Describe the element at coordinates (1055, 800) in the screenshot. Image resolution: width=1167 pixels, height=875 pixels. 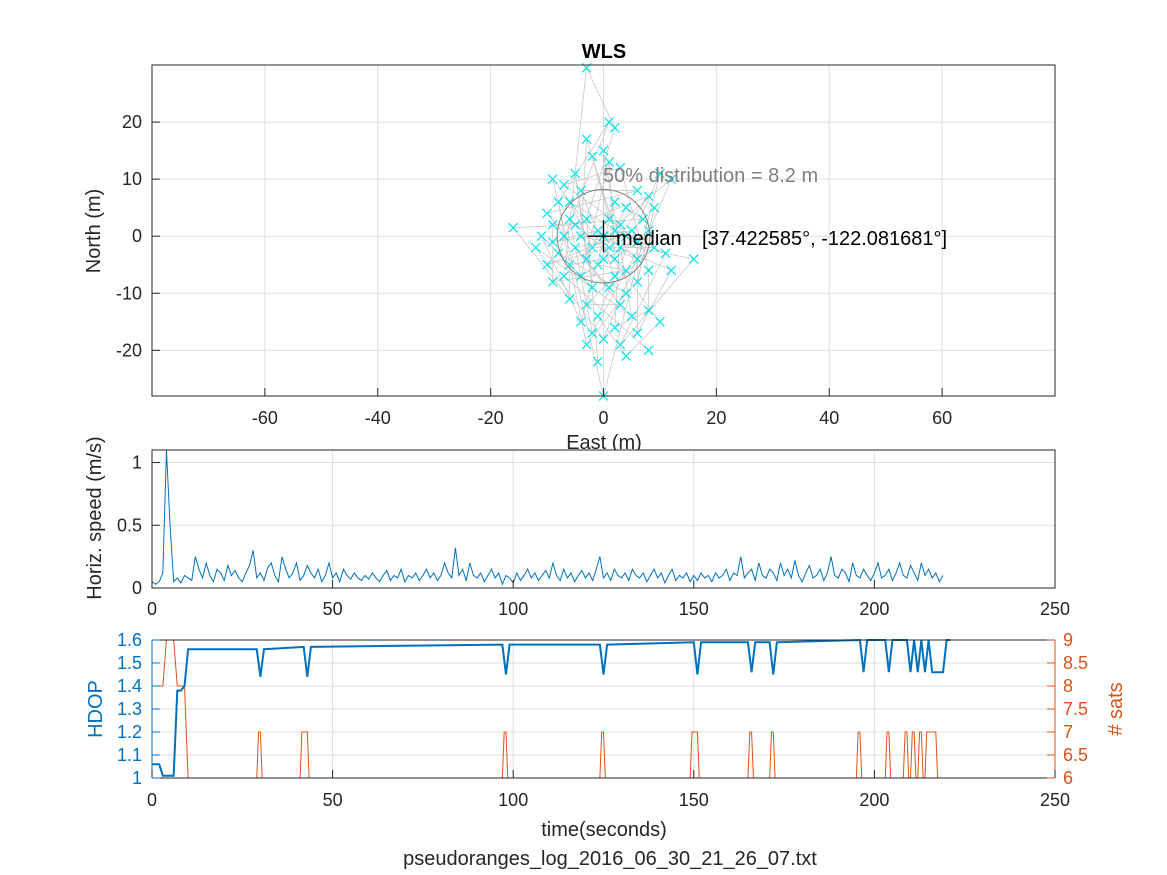
I see `hdop-x-tick-label: 250` at that location.